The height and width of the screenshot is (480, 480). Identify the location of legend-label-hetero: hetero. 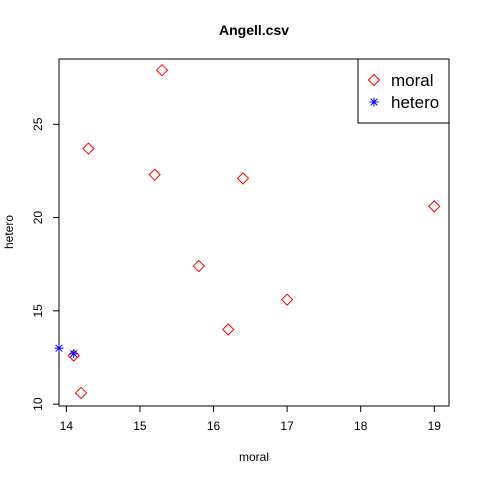
(415, 102).